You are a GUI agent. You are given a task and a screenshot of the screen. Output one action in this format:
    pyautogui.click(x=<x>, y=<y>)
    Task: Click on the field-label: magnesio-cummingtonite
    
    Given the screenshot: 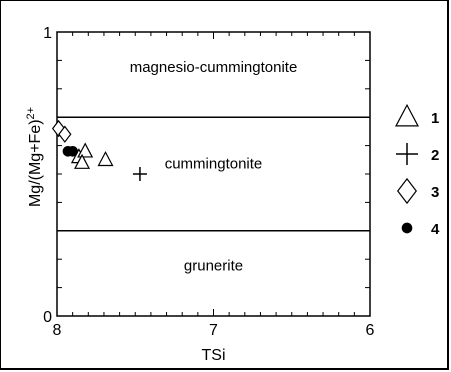 What is the action you would take?
    pyautogui.click(x=214, y=67)
    